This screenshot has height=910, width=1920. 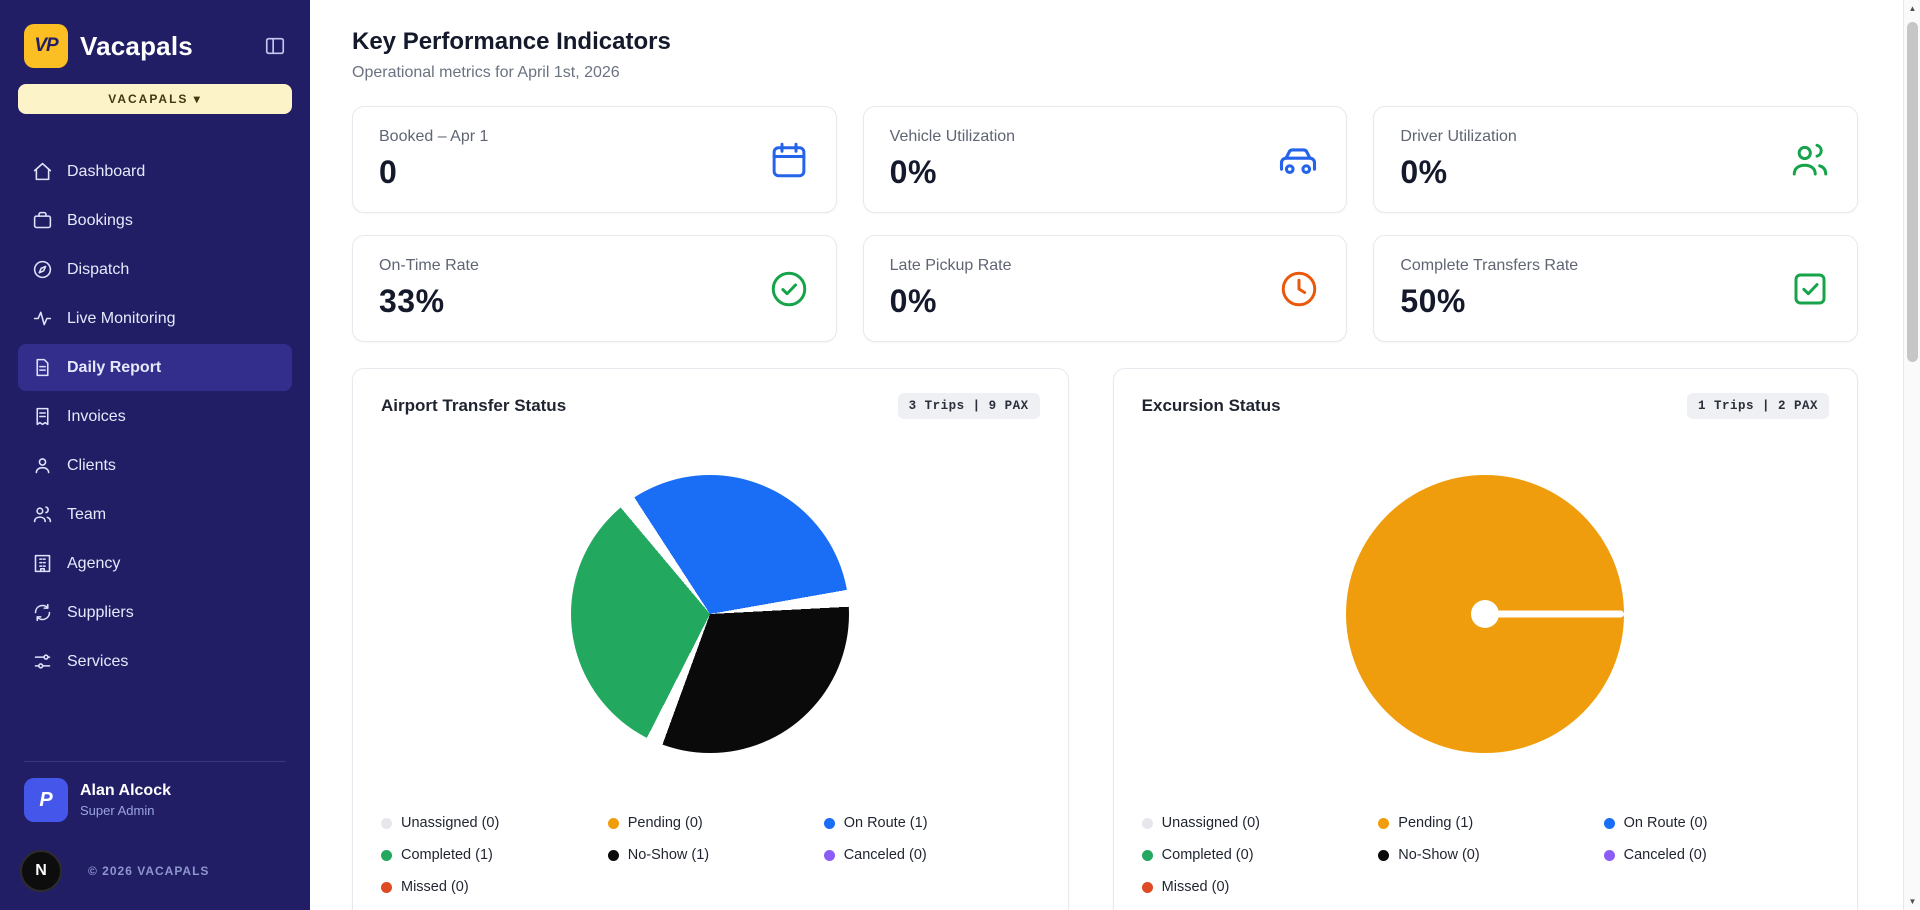 What do you see at coordinates (715, 855) in the screenshot?
I see `legend-item: No-Show (1)` at bounding box center [715, 855].